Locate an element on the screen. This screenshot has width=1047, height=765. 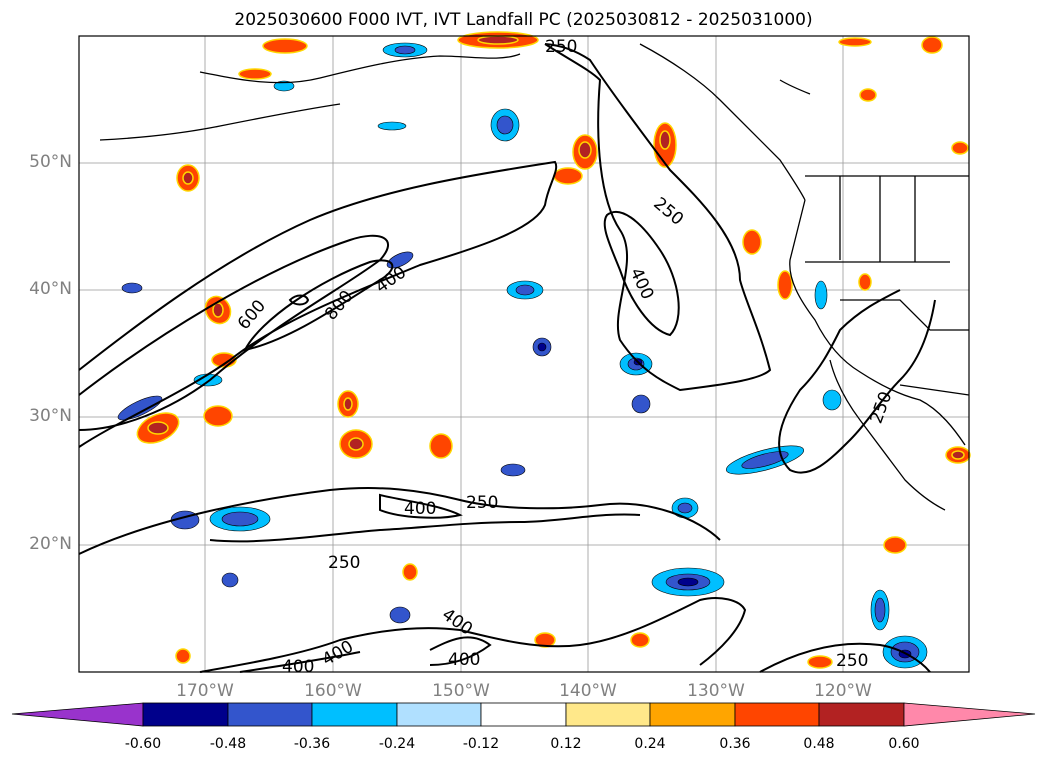
lat-label: 50°N is located at coordinates (50, 162).